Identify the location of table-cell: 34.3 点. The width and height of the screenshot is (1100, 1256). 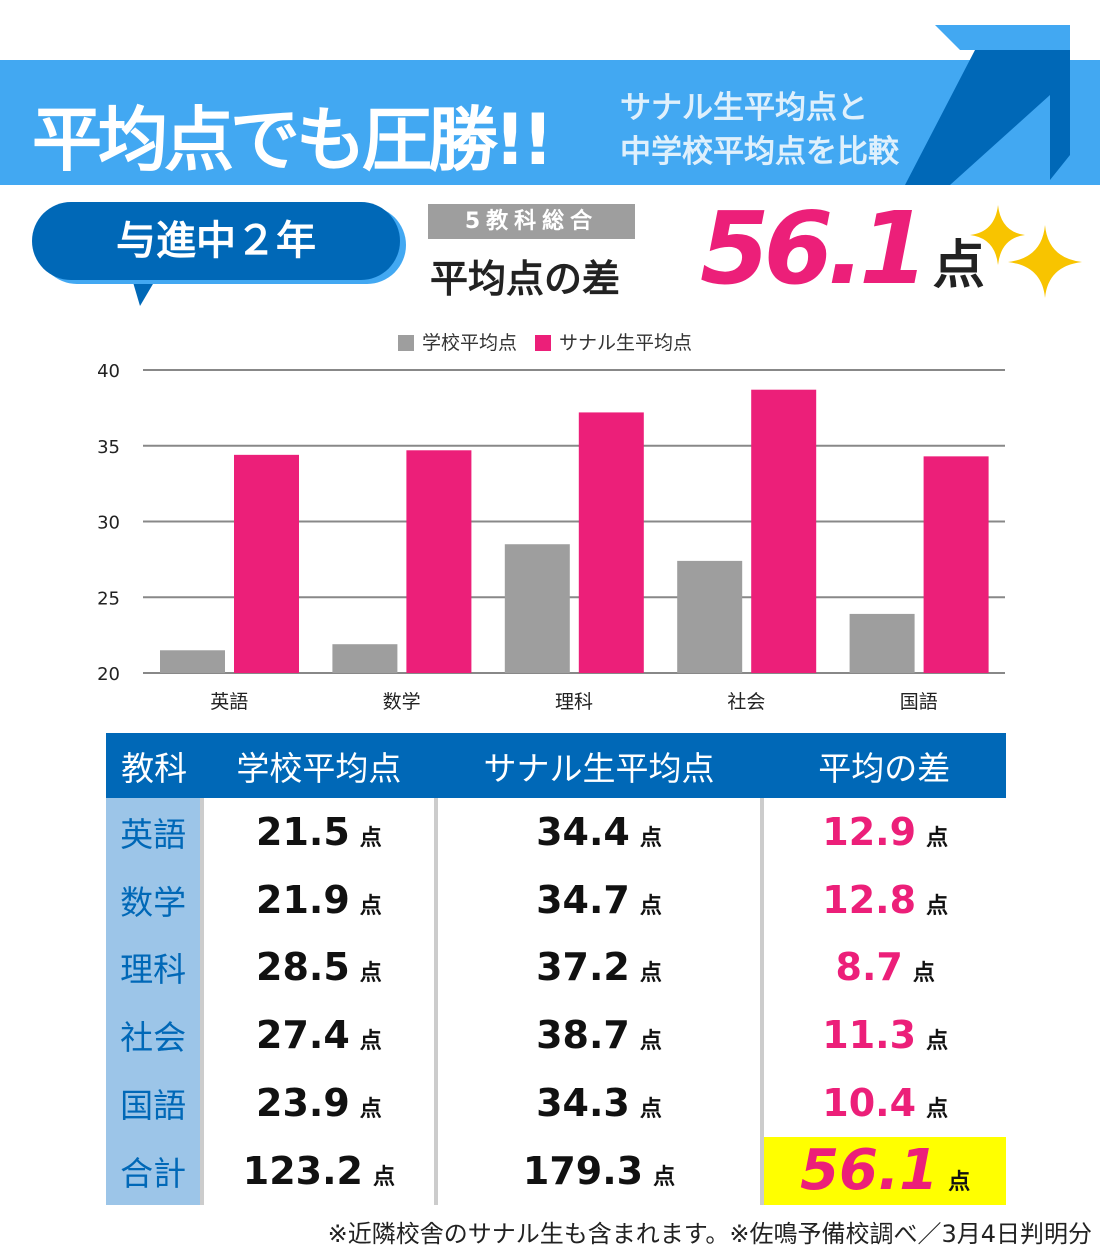
(598, 1103).